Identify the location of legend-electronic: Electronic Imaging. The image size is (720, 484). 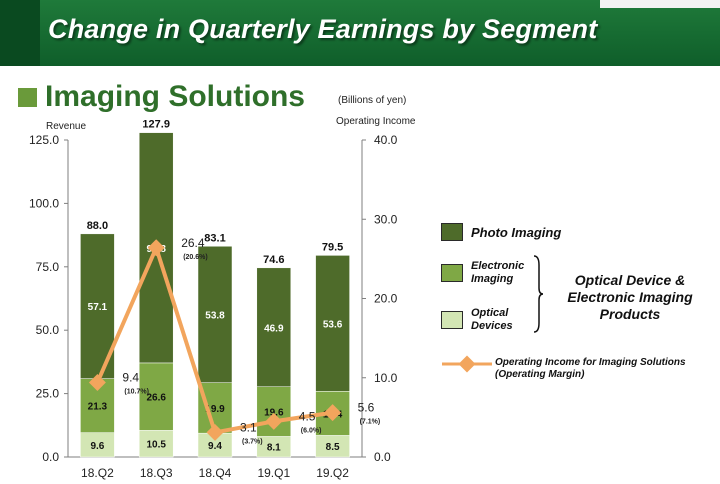
(491, 273).